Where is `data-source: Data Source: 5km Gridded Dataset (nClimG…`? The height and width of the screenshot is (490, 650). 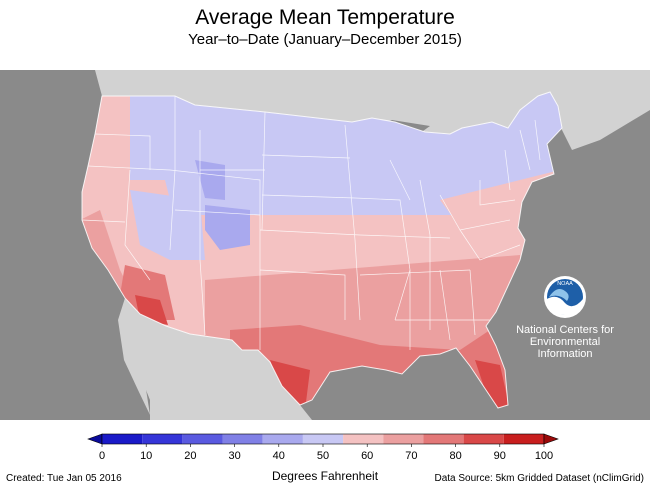 data-source: Data Source: 5km Gridded Dataset (nClimG… is located at coordinates (539, 478).